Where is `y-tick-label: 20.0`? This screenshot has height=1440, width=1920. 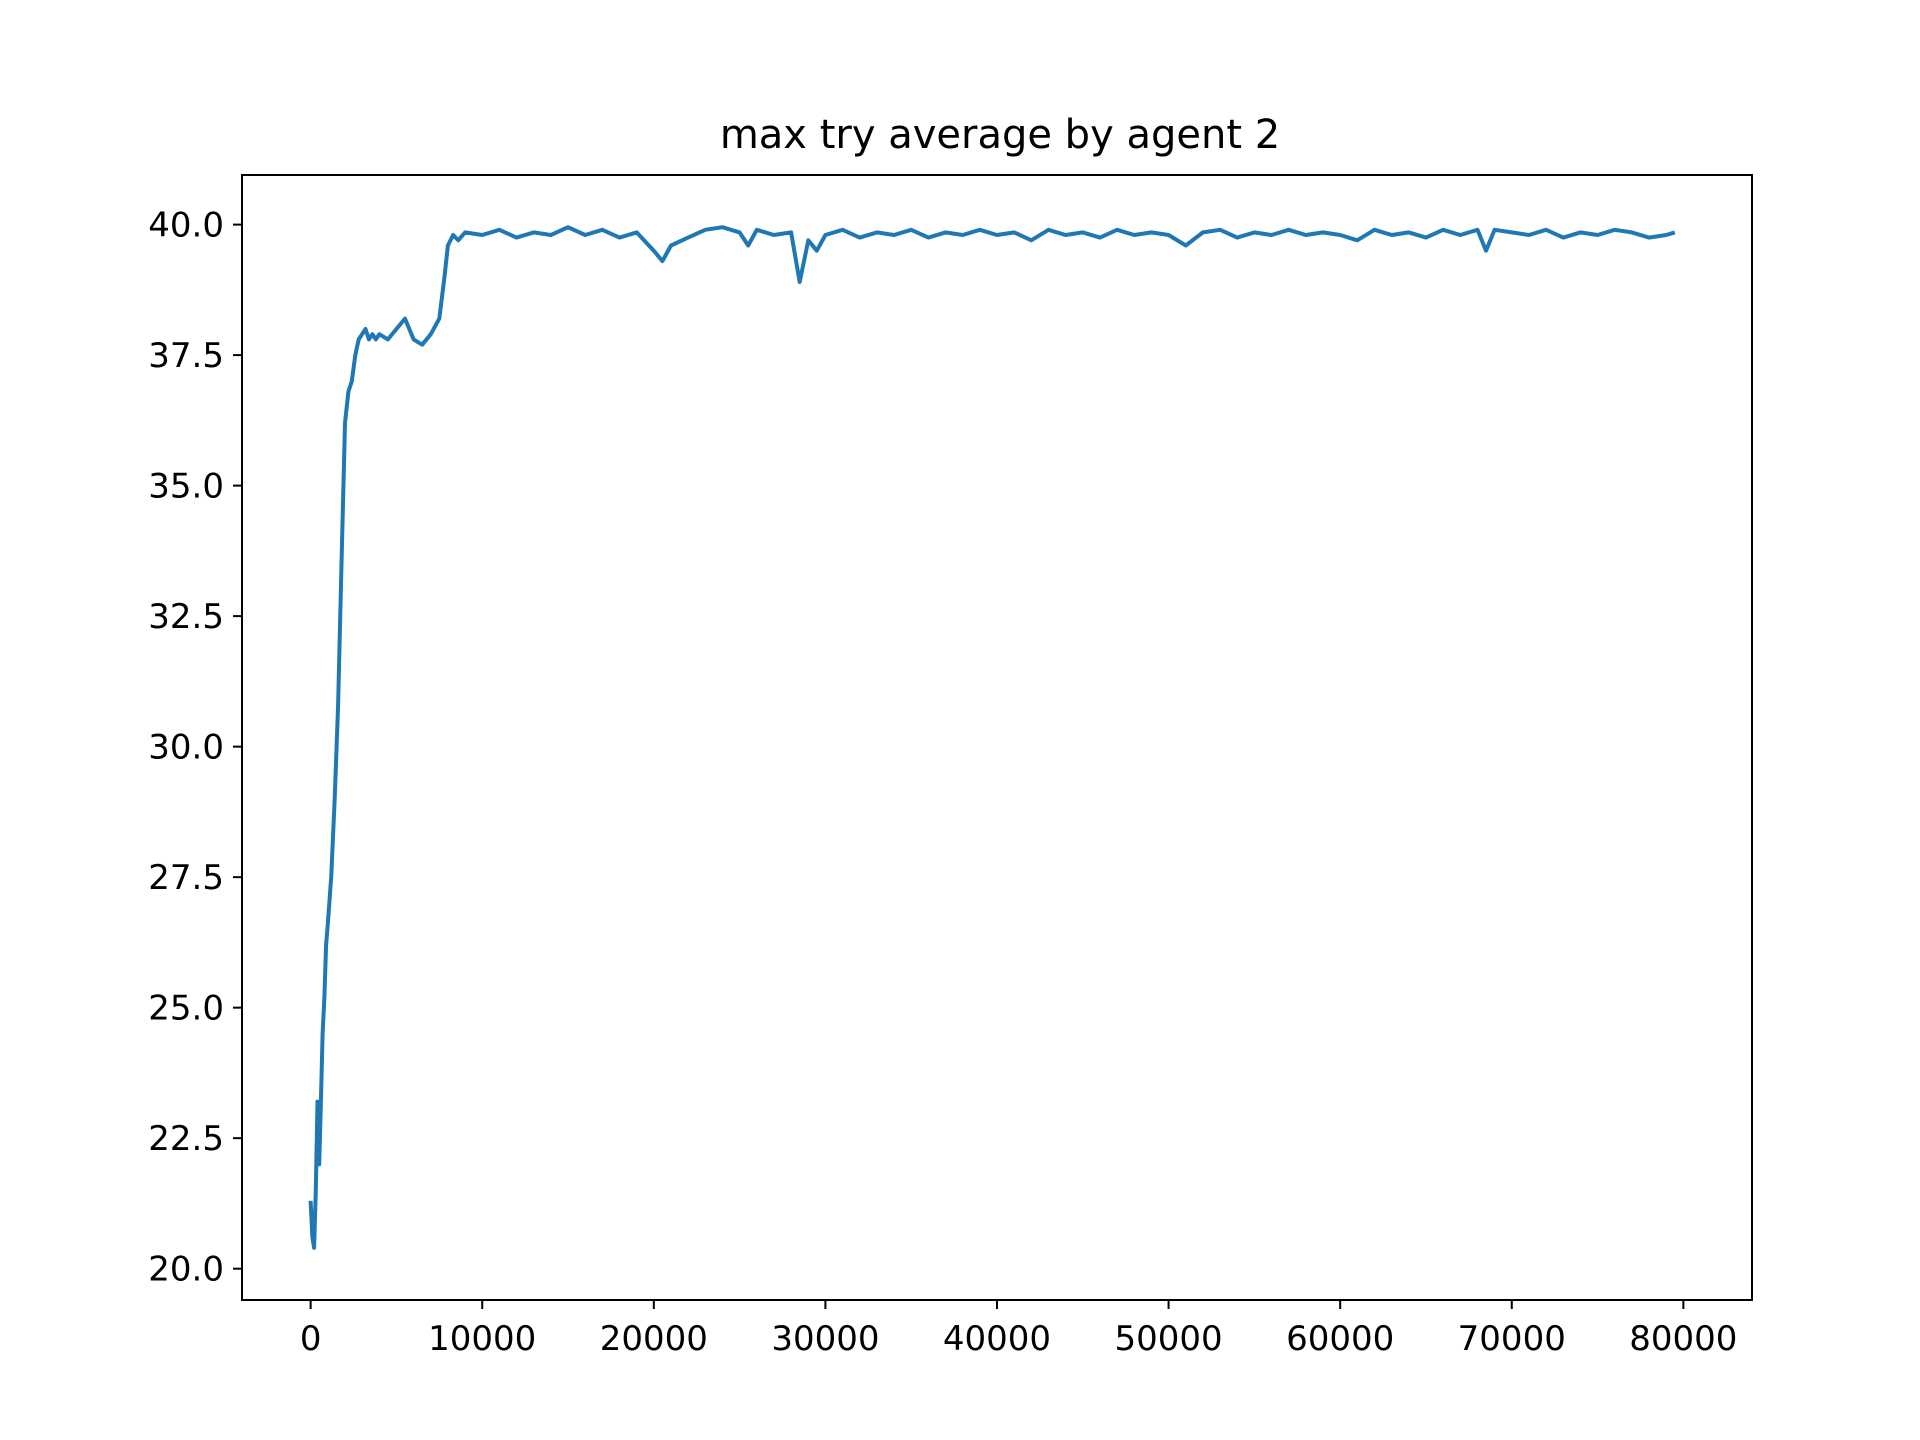
y-tick-label: 20.0 is located at coordinates (186, 1270).